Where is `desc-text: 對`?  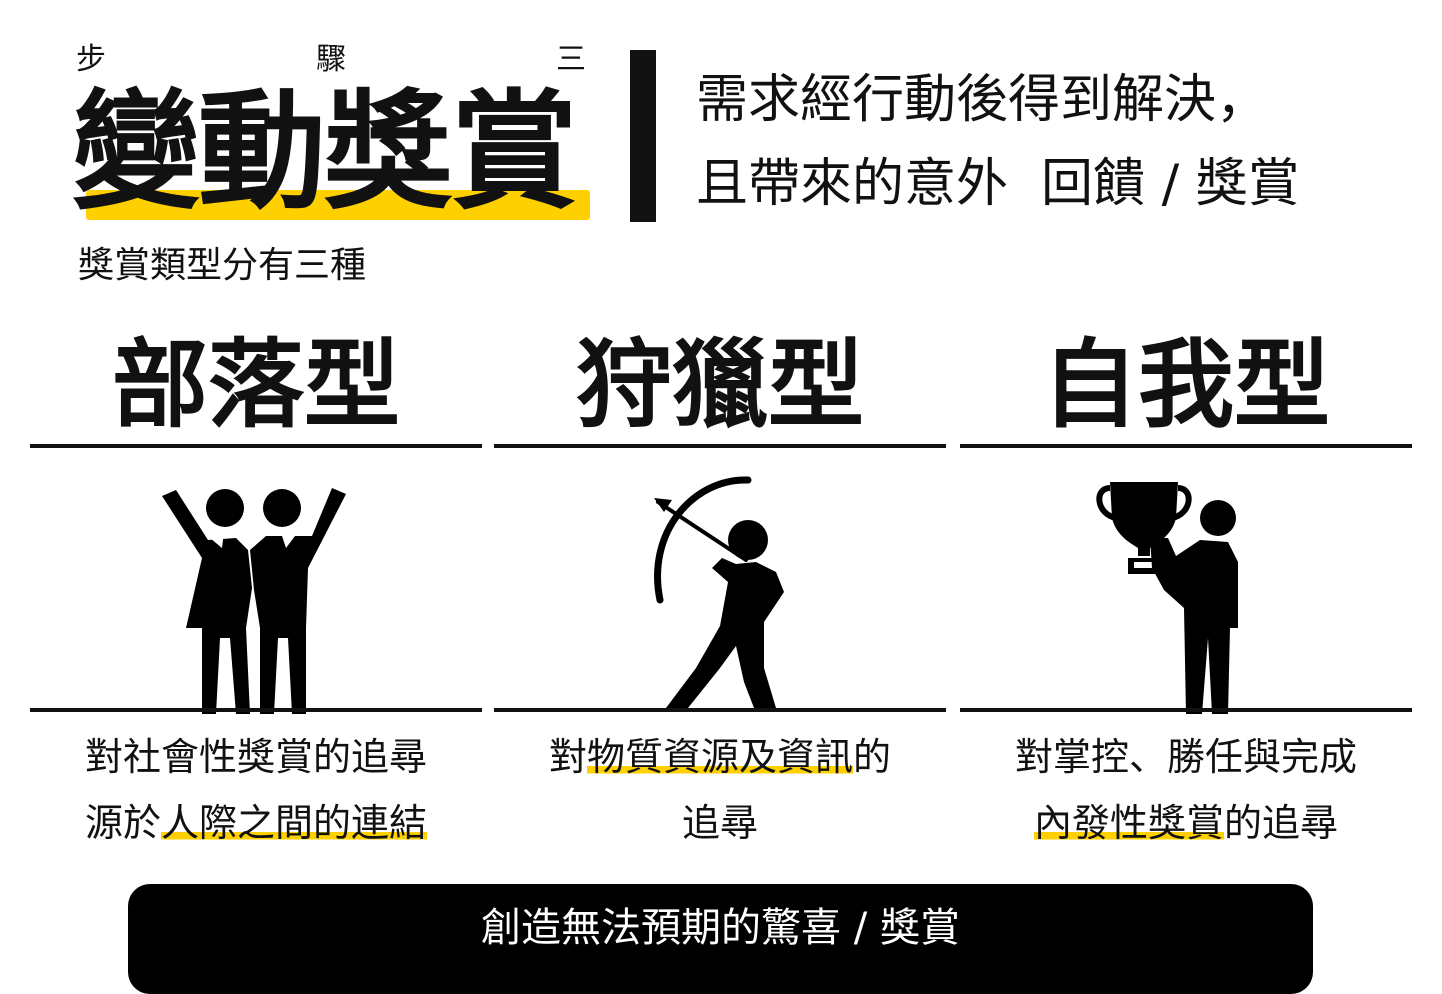 desc-text: 對 is located at coordinates (567, 757).